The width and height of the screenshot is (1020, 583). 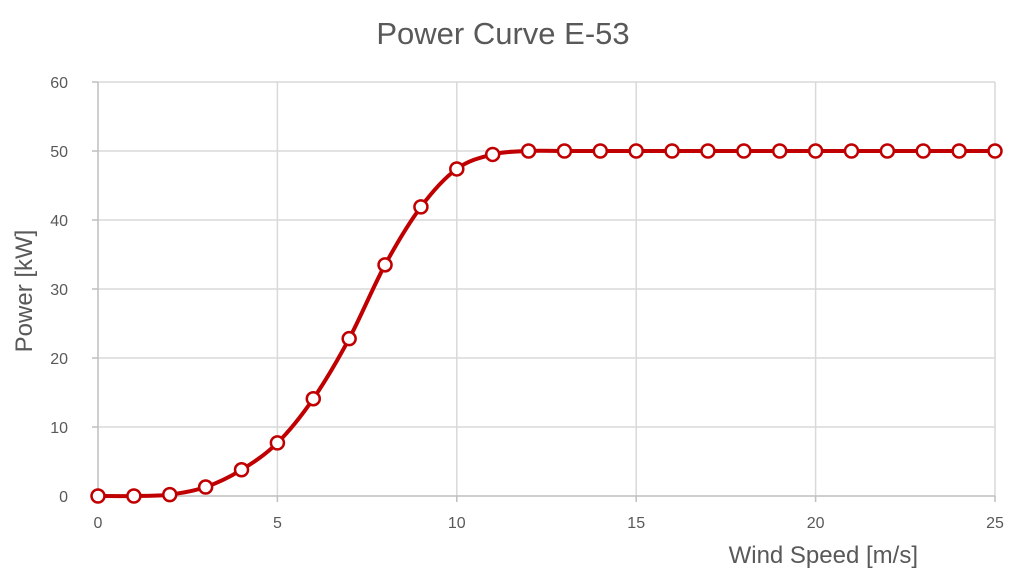 What do you see at coordinates (98, 523) in the screenshot?
I see `x-tick-label: 0` at bounding box center [98, 523].